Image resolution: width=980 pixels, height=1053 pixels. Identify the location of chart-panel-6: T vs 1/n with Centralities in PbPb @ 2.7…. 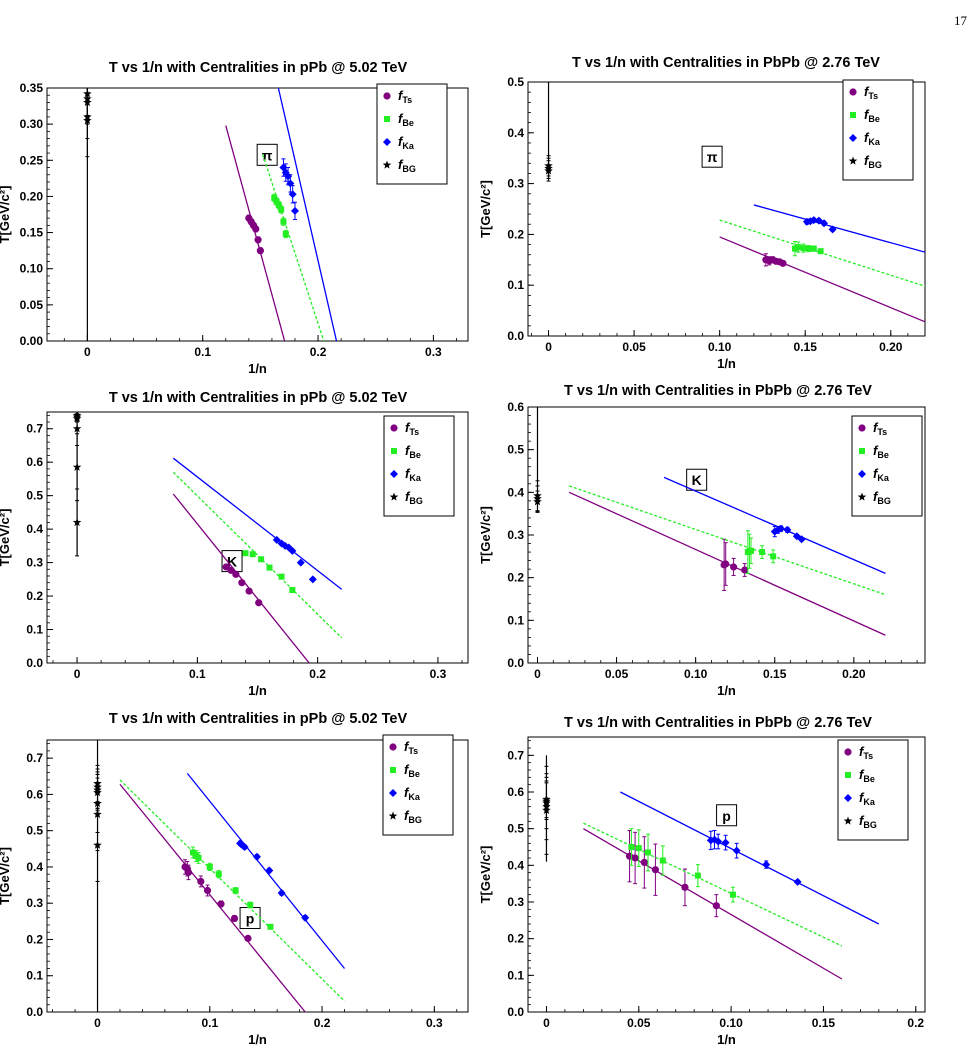
(702, 881).